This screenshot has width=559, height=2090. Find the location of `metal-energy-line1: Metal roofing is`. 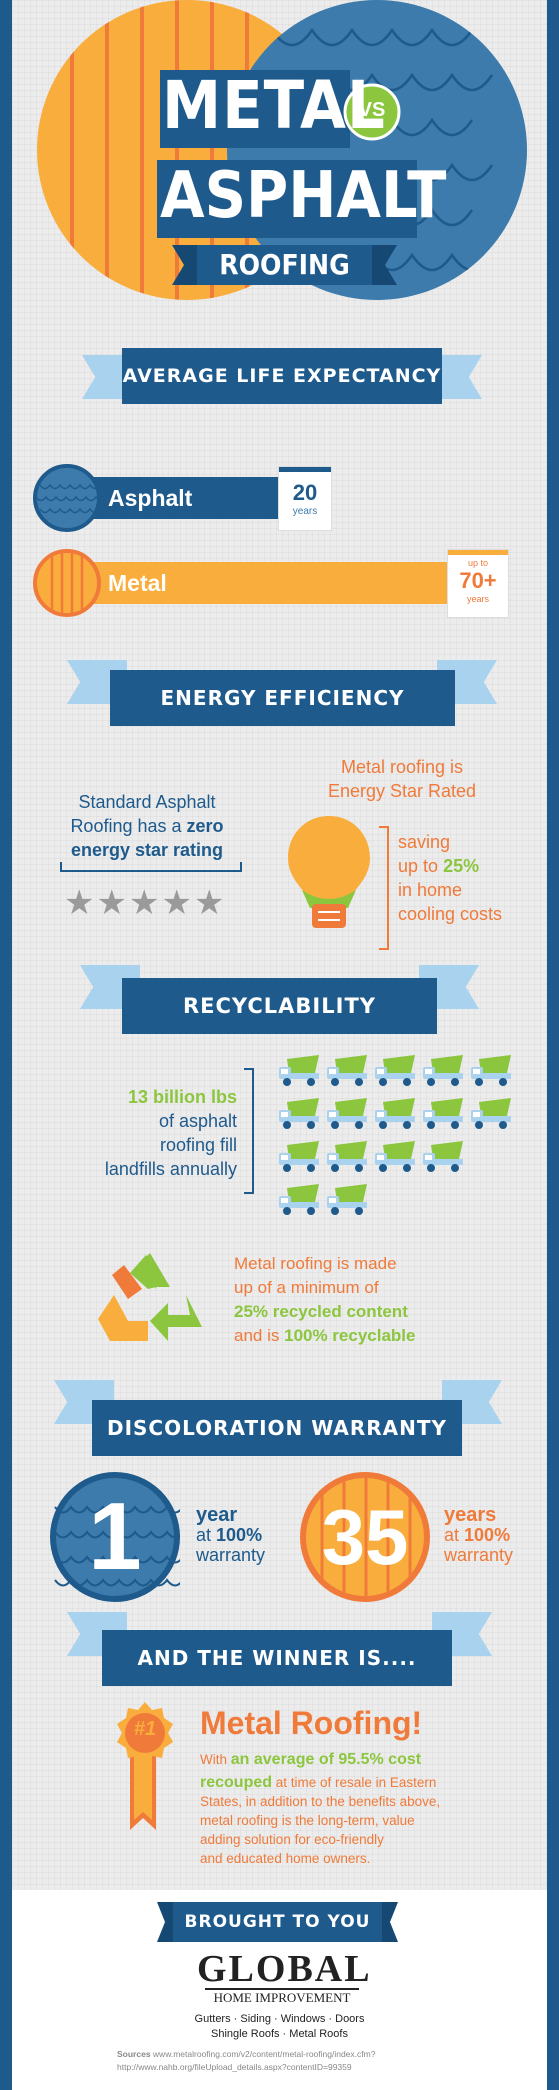

metal-energy-line1: Metal roofing is is located at coordinates (402, 767).